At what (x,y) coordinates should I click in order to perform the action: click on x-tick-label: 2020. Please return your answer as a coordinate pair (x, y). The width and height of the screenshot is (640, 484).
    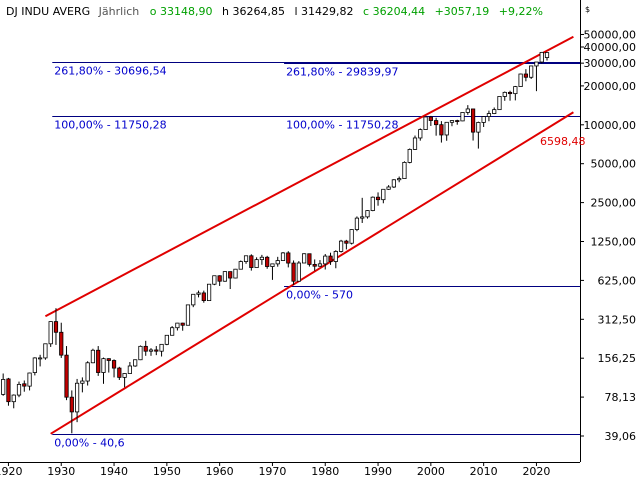
    Looking at the image, I should click on (536, 471).